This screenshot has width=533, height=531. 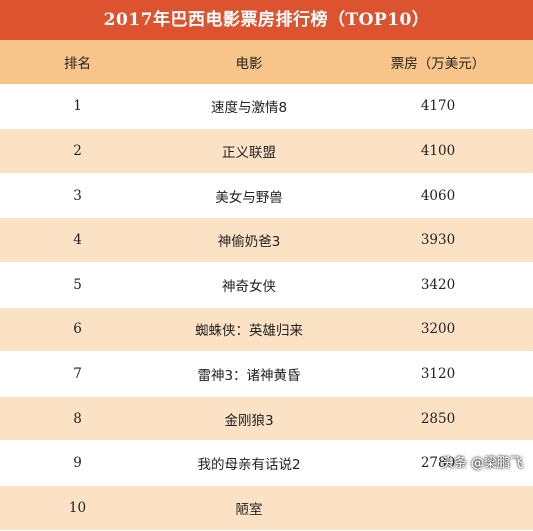 What do you see at coordinates (77, 463) in the screenshot?
I see `rank-cell: 9` at bounding box center [77, 463].